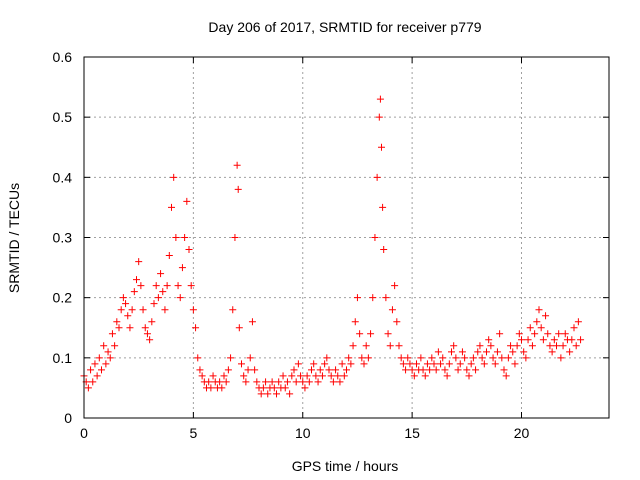 The image size is (640, 480). Describe the element at coordinates (193, 433) in the screenshot. I see `x-tick-label: 5` at that location.